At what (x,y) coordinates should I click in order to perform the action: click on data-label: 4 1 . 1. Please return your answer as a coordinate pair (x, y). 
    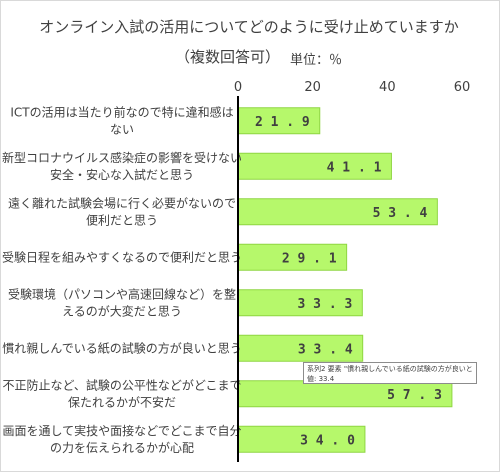
    Looking at the image, I should click on (354, 167).